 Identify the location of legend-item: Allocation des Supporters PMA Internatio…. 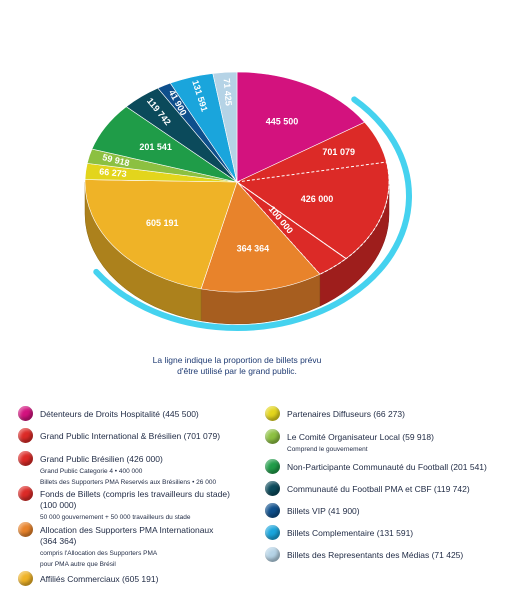
(124, 545).